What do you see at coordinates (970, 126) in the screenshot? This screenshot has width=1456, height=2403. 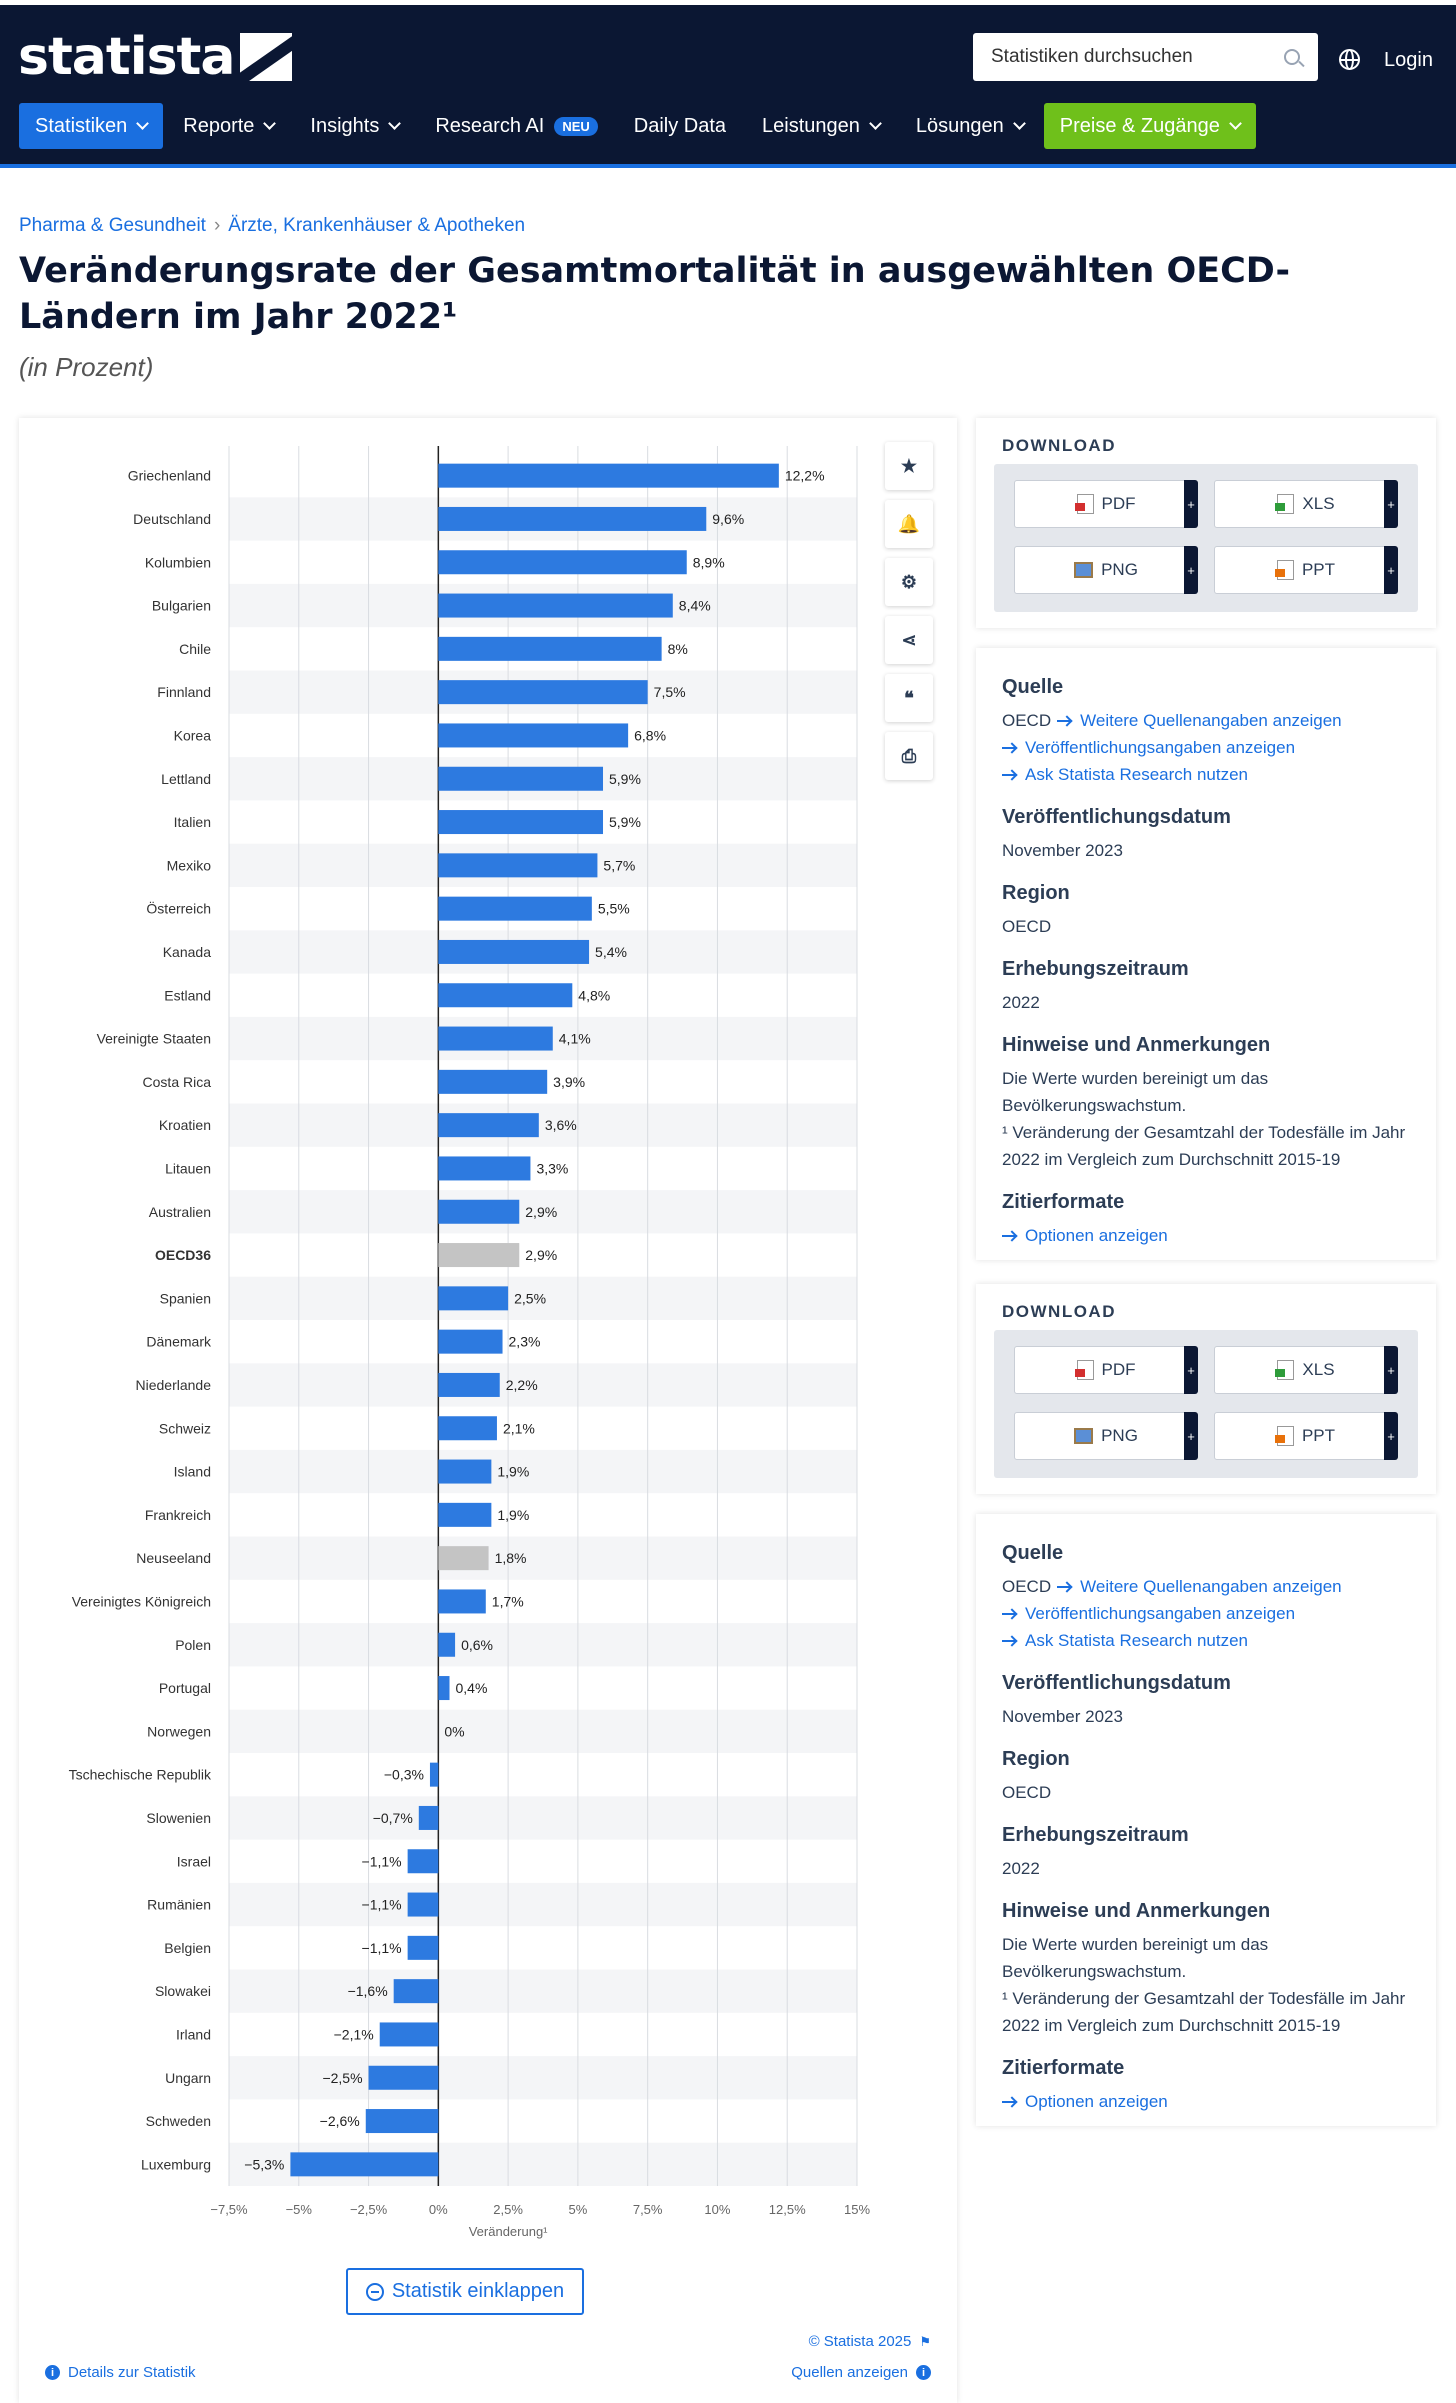 I see `nav-loesungen: Lösungen` at bounding box center [970, 126].